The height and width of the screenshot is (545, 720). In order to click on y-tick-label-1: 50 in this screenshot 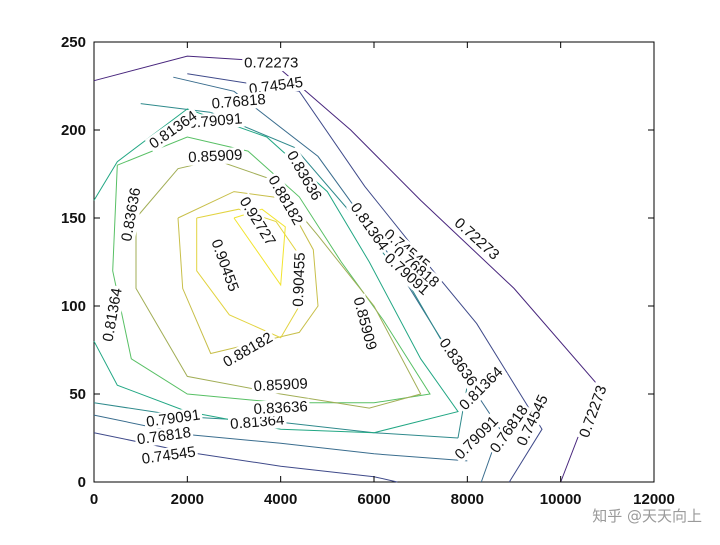, I will do `click(77, 394)`.